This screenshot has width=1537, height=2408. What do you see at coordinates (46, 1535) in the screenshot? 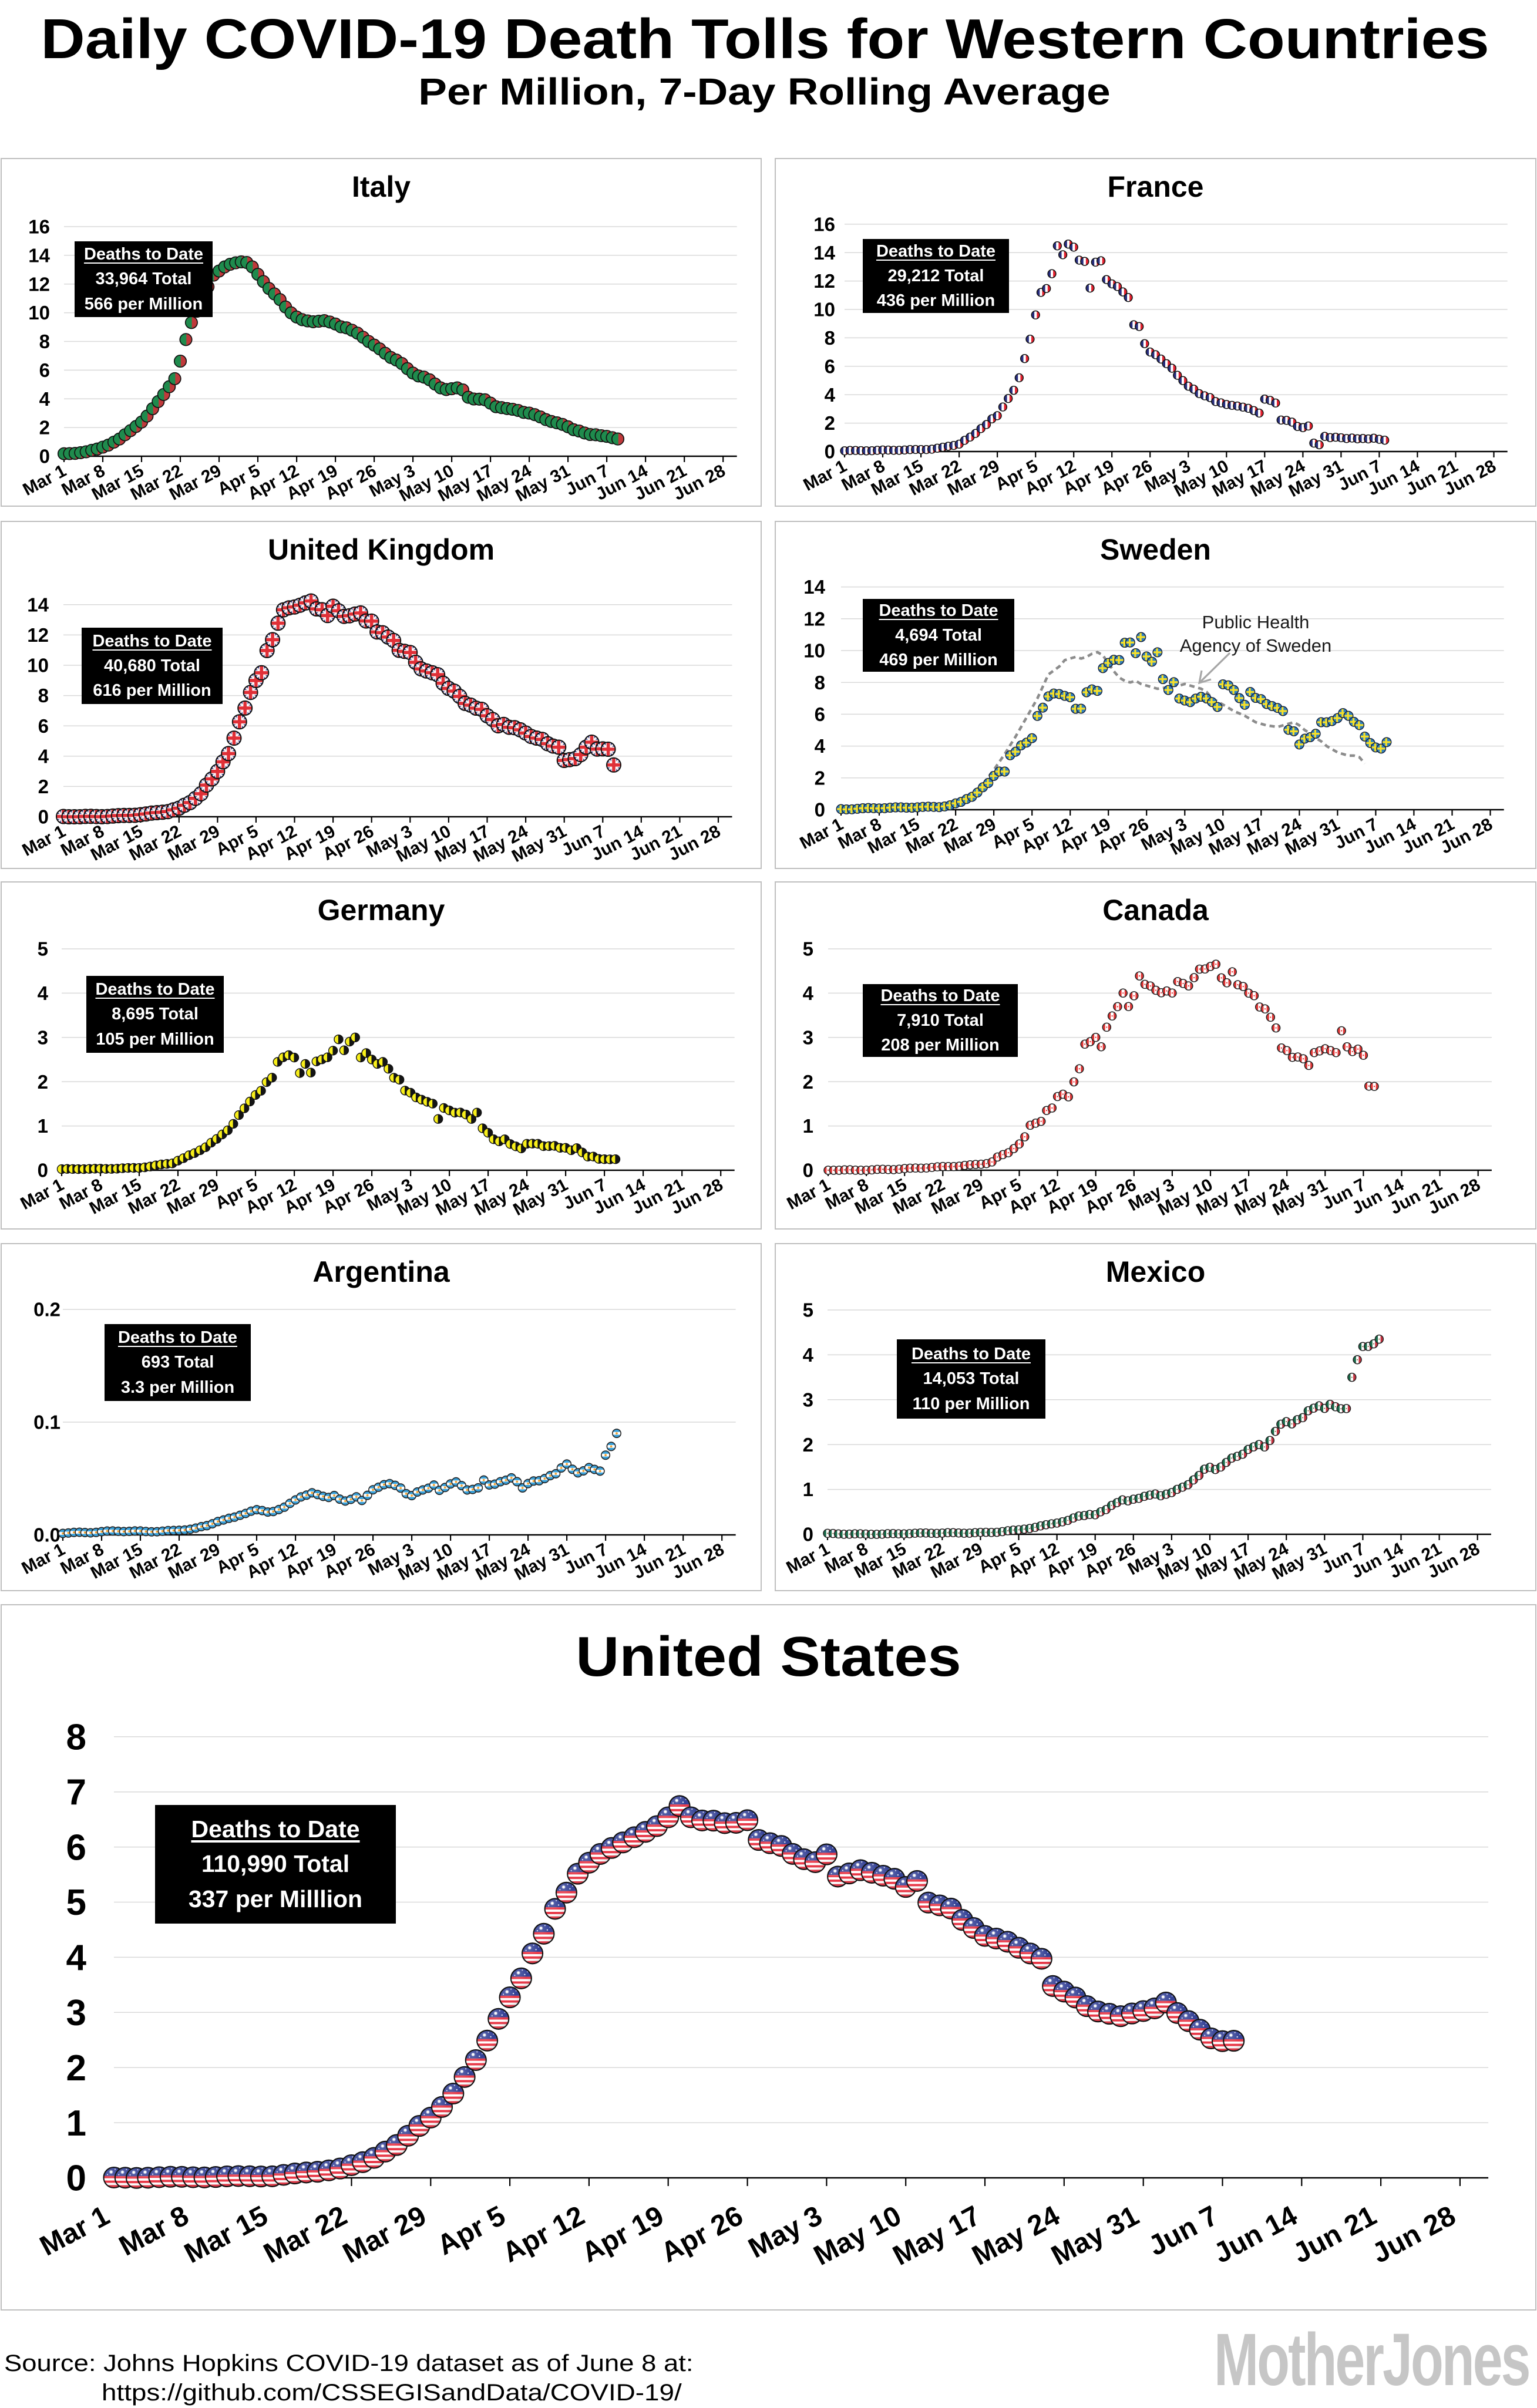
I see `svg-text: 0.0` at bounding box center [46, 1535].